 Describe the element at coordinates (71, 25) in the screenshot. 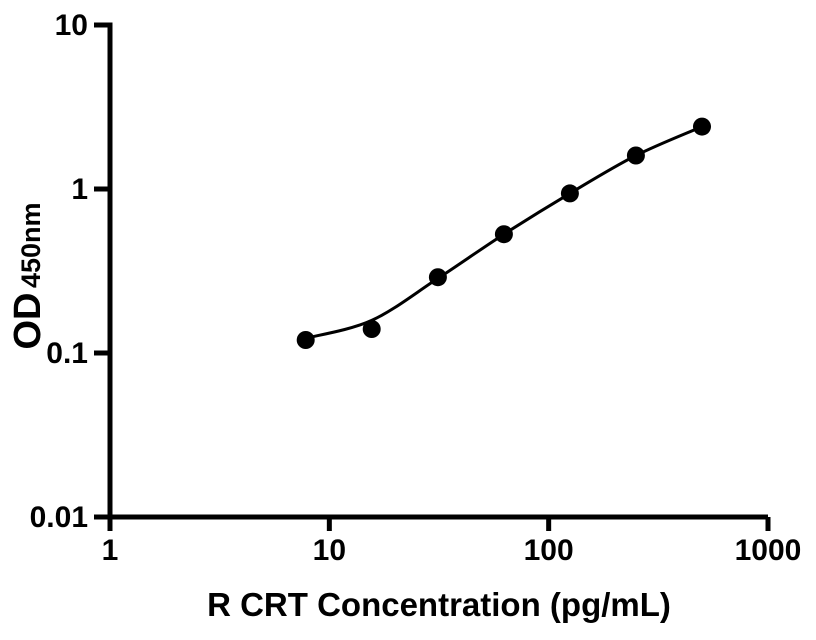

I see `y-tick-label: 10` at that location.